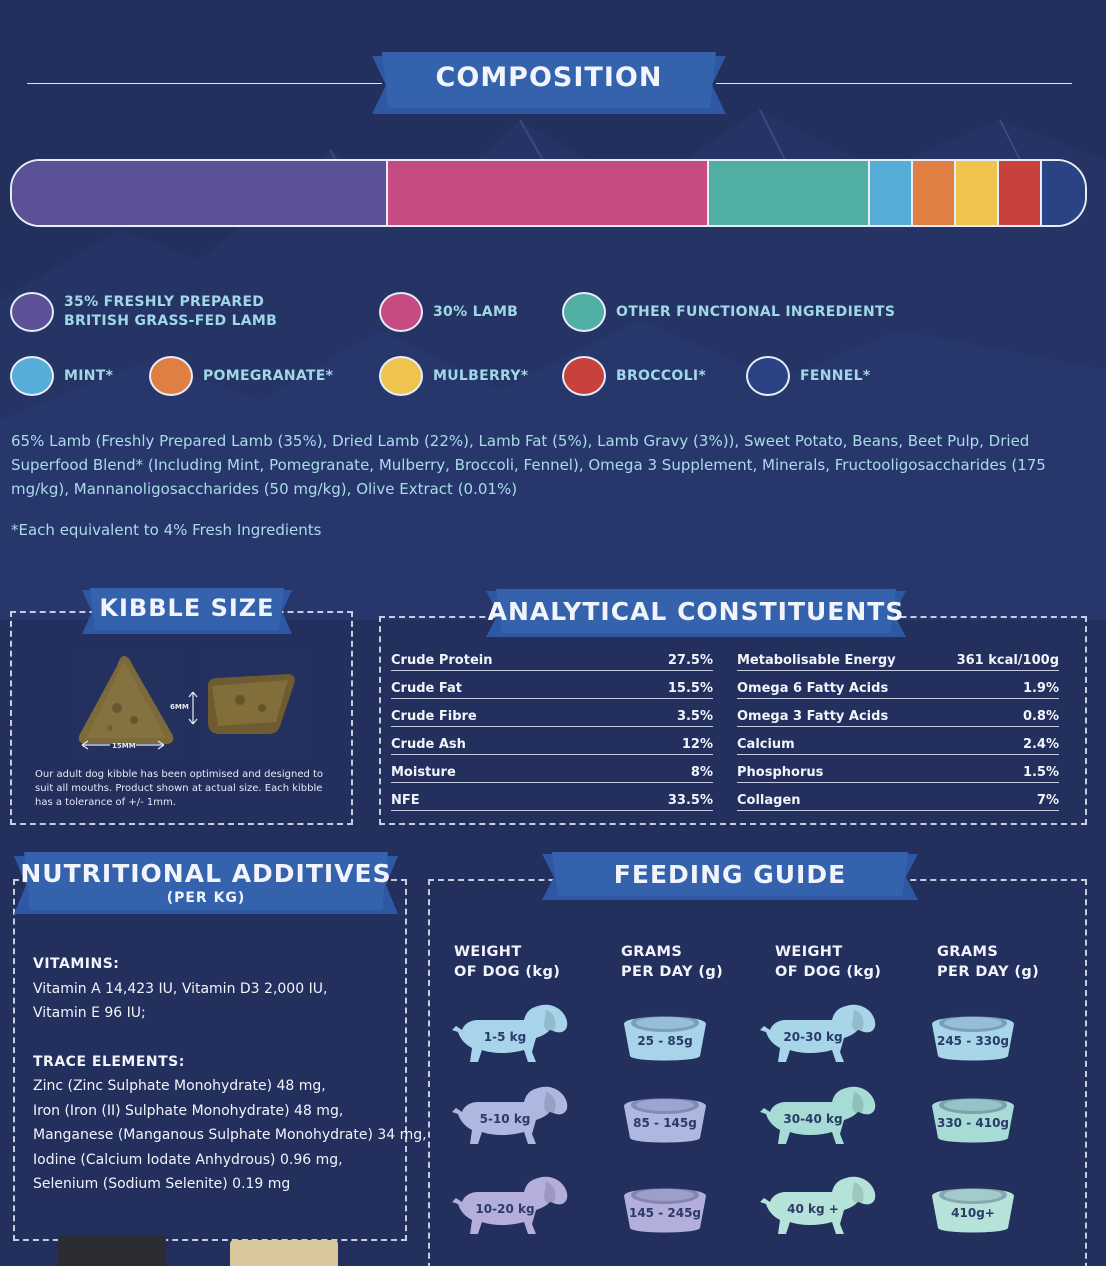 The width and height of the screenshot is (1106, 1266). What do you see at coordinates (284, 1253) in the screenshot?
I see `product-bag-kraft` at bounding box center [284, 1253].